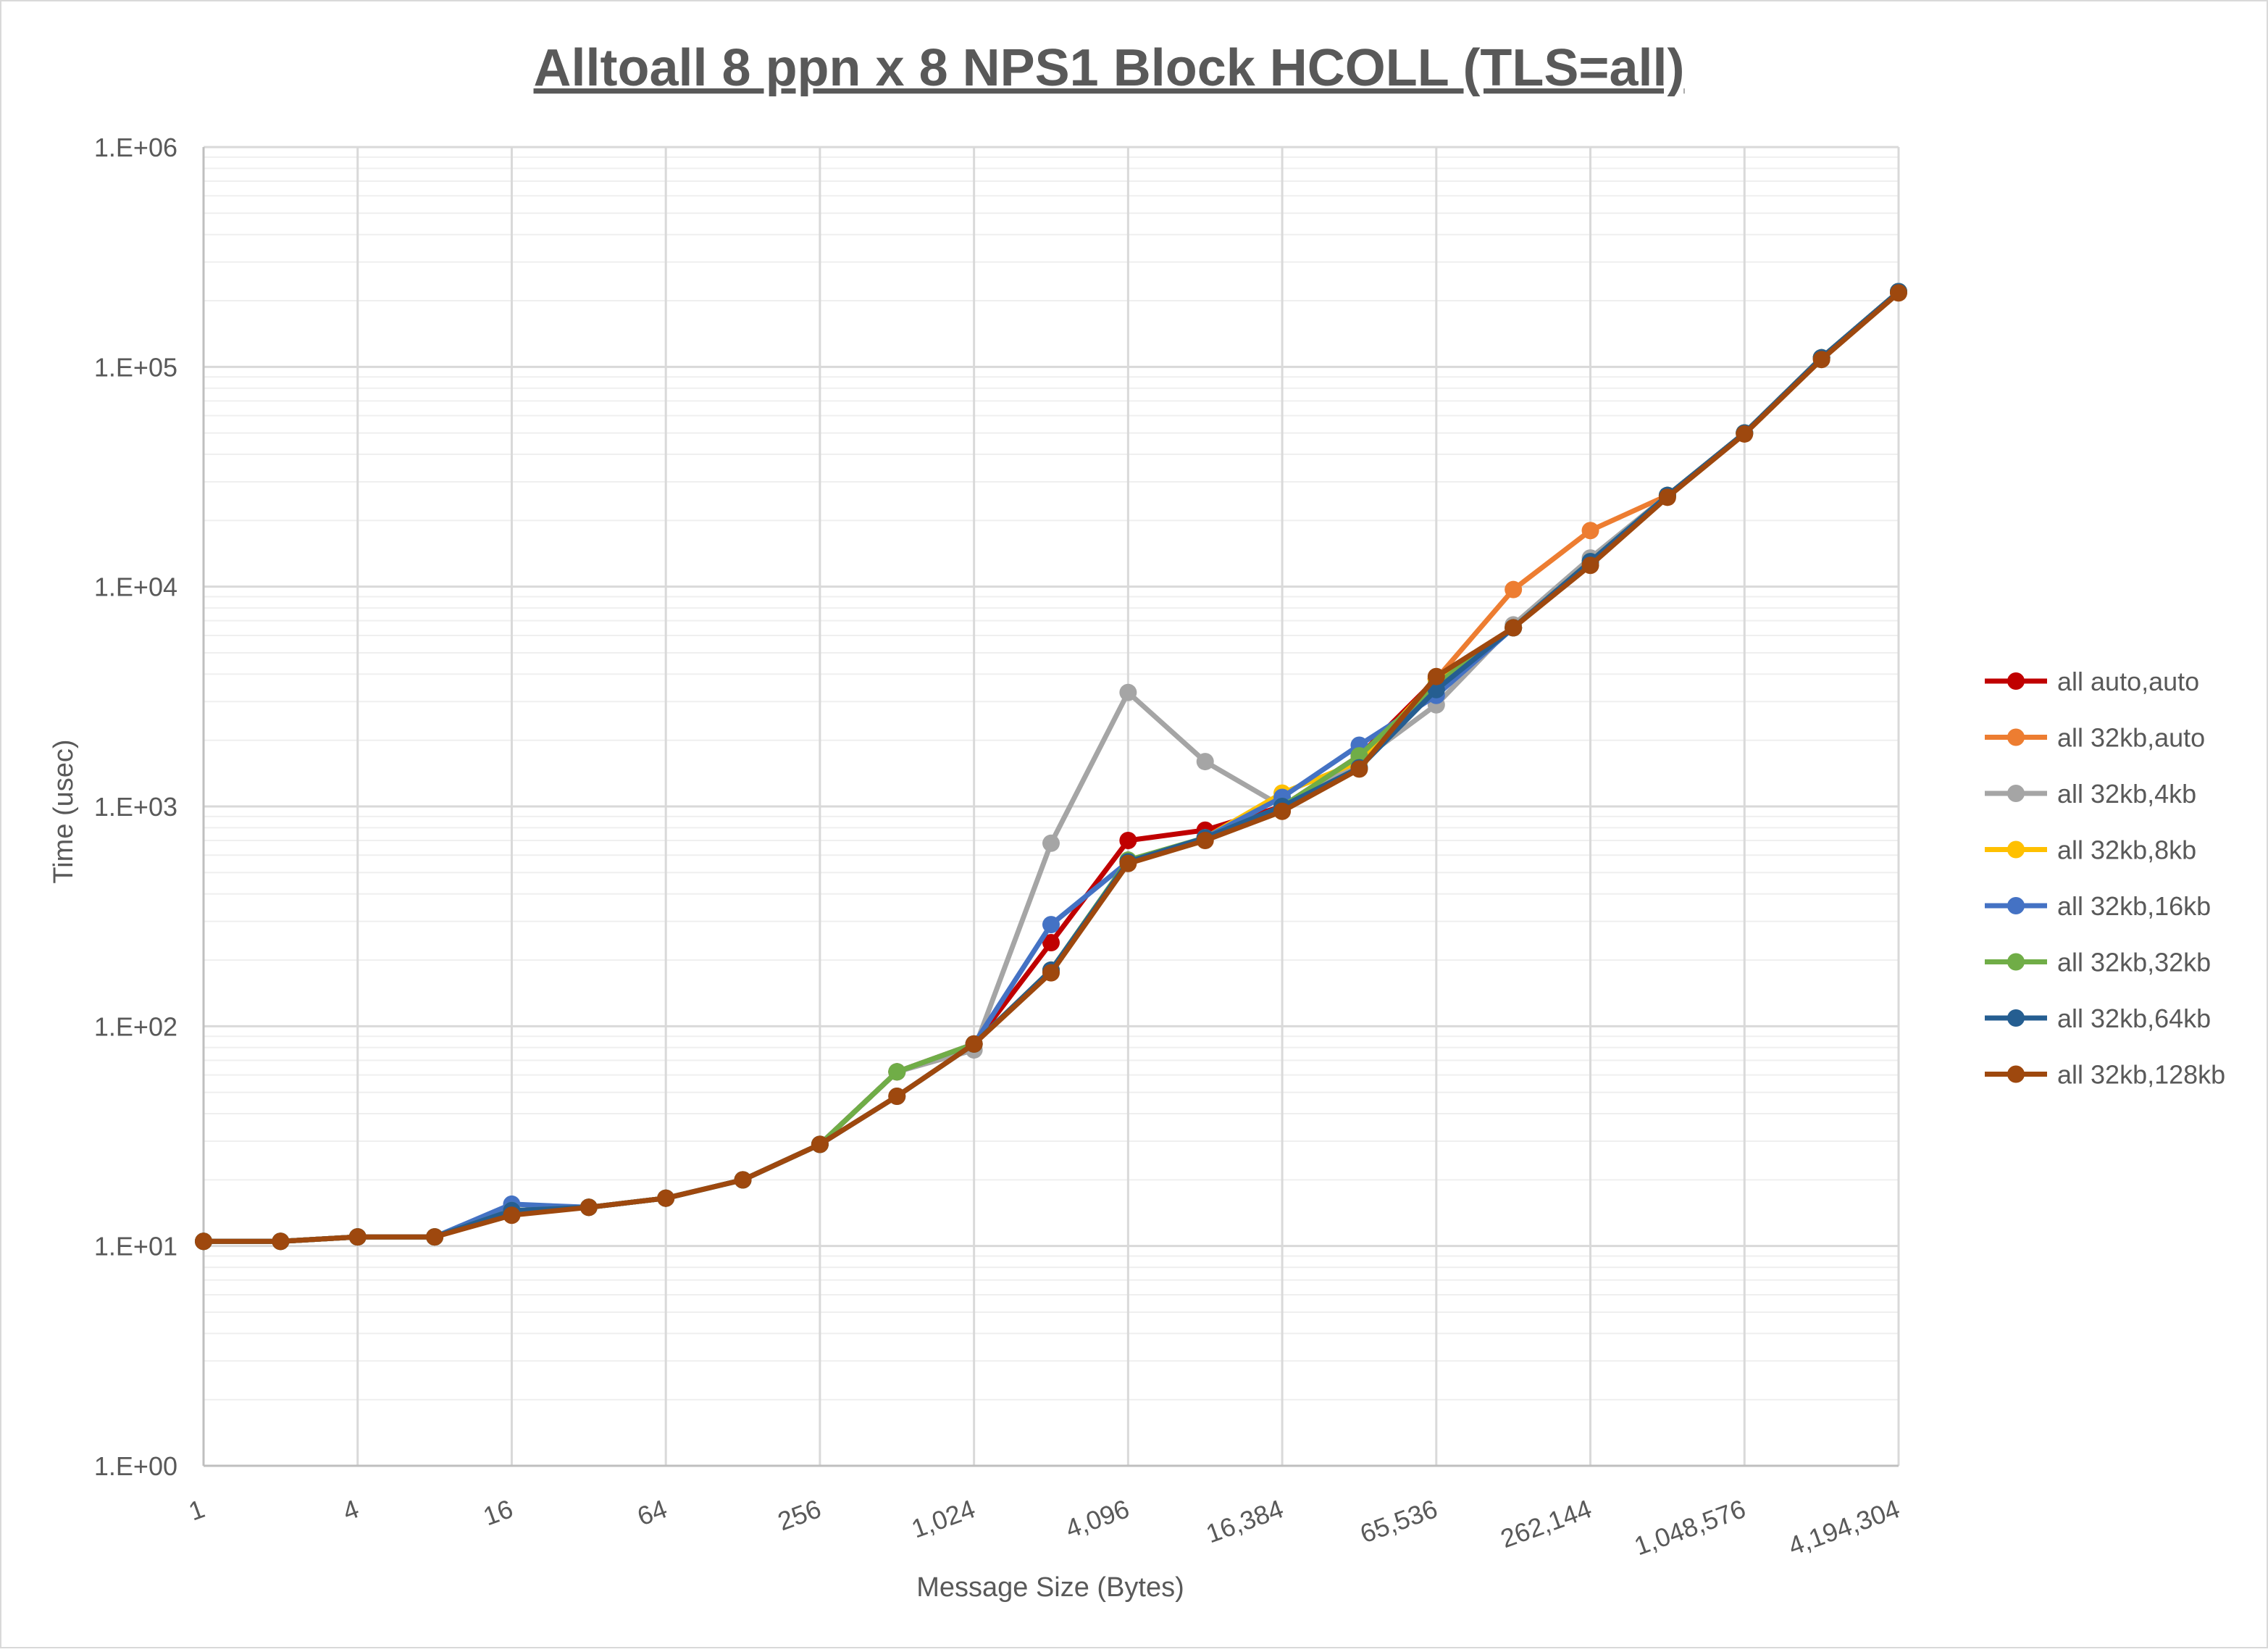  Describe the element at coordinates (136, 147) in the screenshot. I see `y-tick-label: 1.E+06` at that location.